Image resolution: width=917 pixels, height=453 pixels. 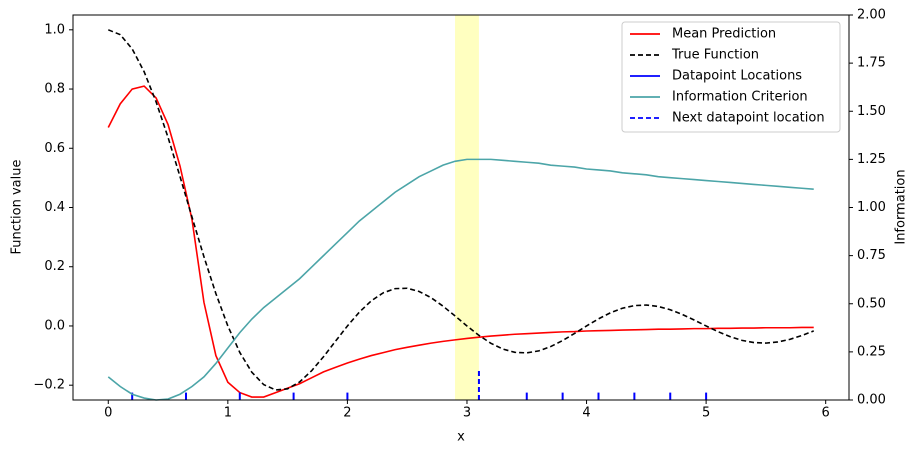 I want to click on y2-tick-label: 0.50, so click(x=871, y=303).